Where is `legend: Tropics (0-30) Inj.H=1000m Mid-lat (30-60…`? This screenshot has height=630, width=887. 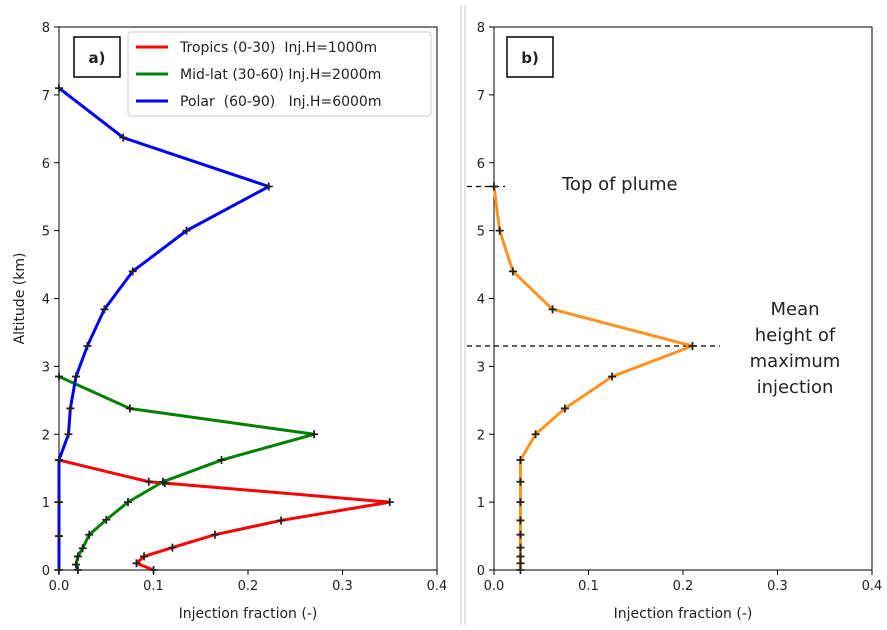 legend: Tropics (0-30) Inj.H=1000m Mid-lat (30-60… is located at coordinates (279, 74).